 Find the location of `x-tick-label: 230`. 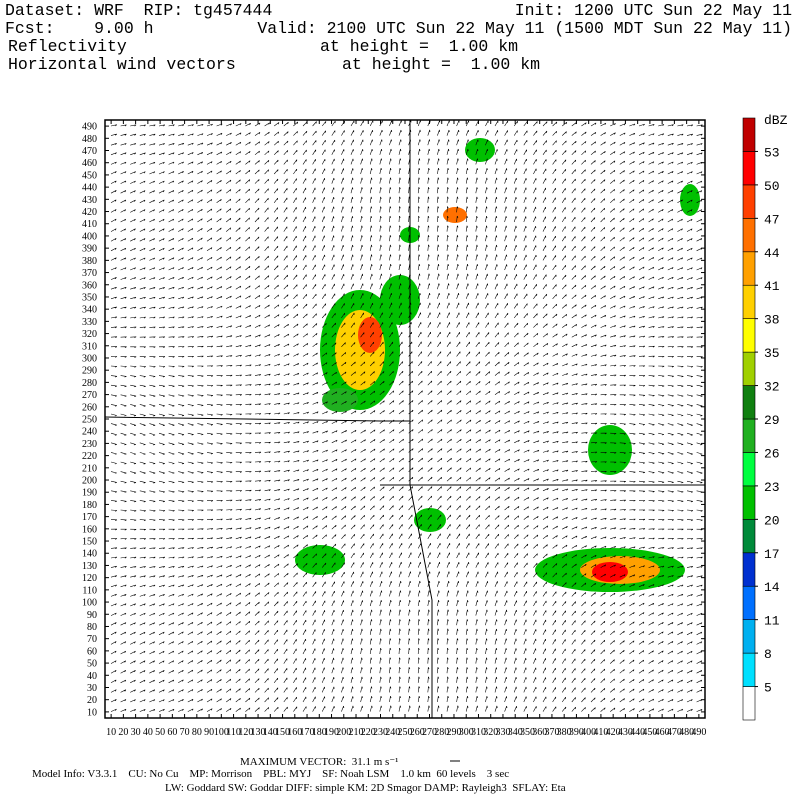

x-tick-label: 230 is located at coordinates (380, 732).